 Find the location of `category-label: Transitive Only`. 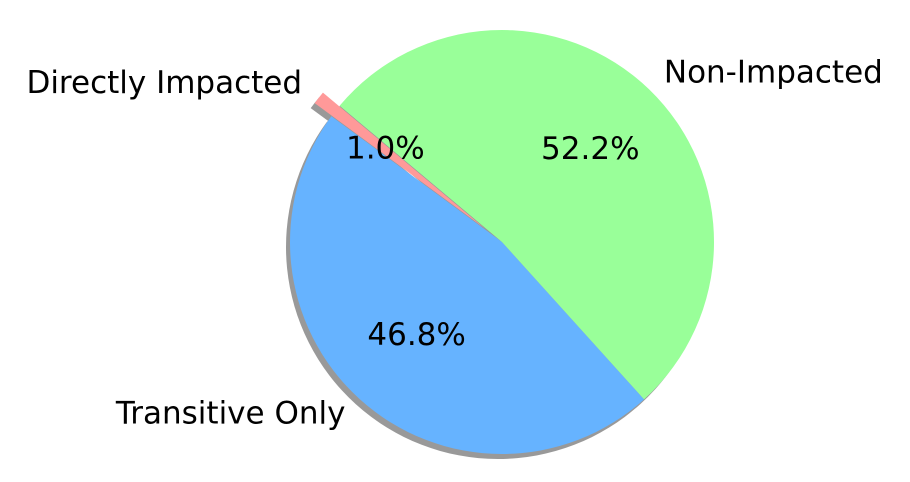

category-label: Transitive Only is located at coordinates (230, 413).